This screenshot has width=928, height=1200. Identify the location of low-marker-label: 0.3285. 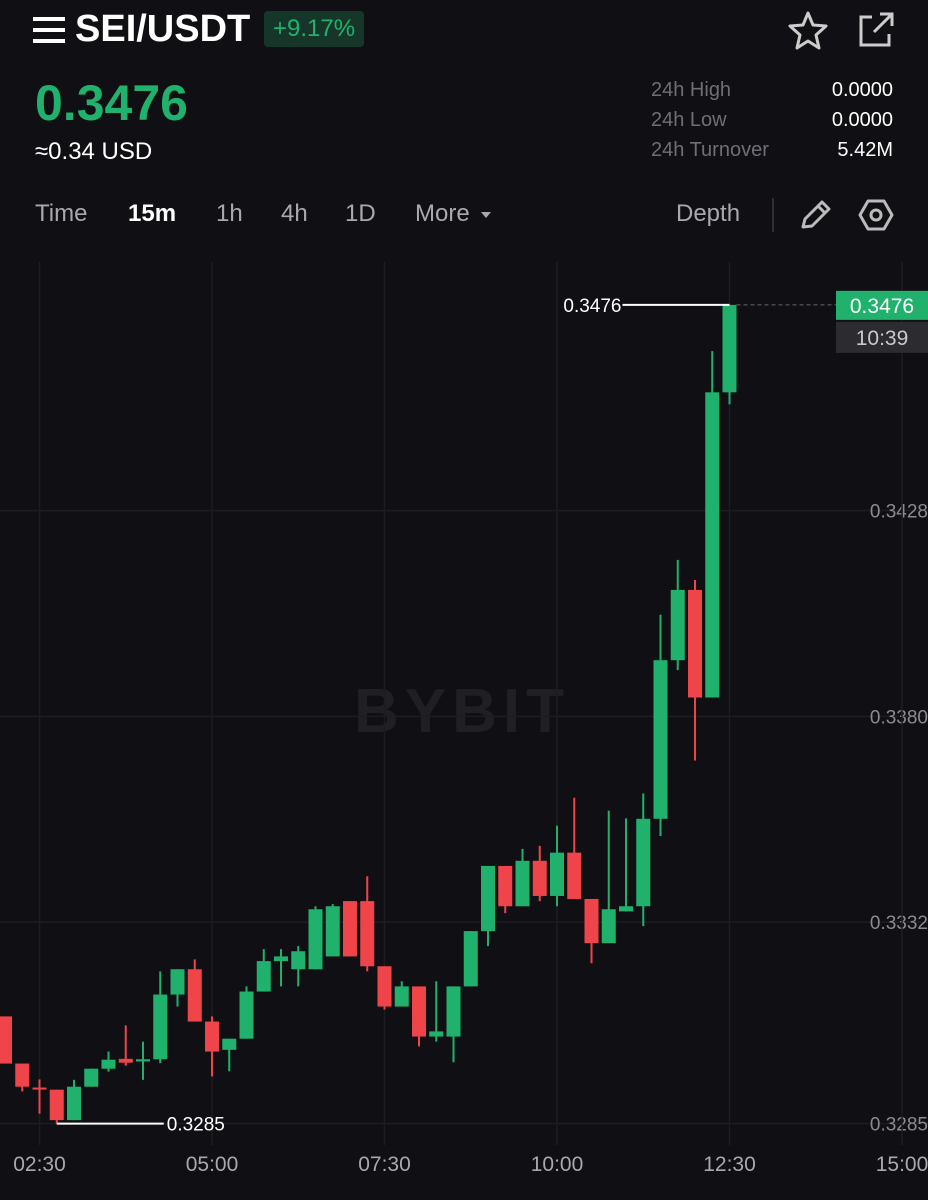
(196, 1125).